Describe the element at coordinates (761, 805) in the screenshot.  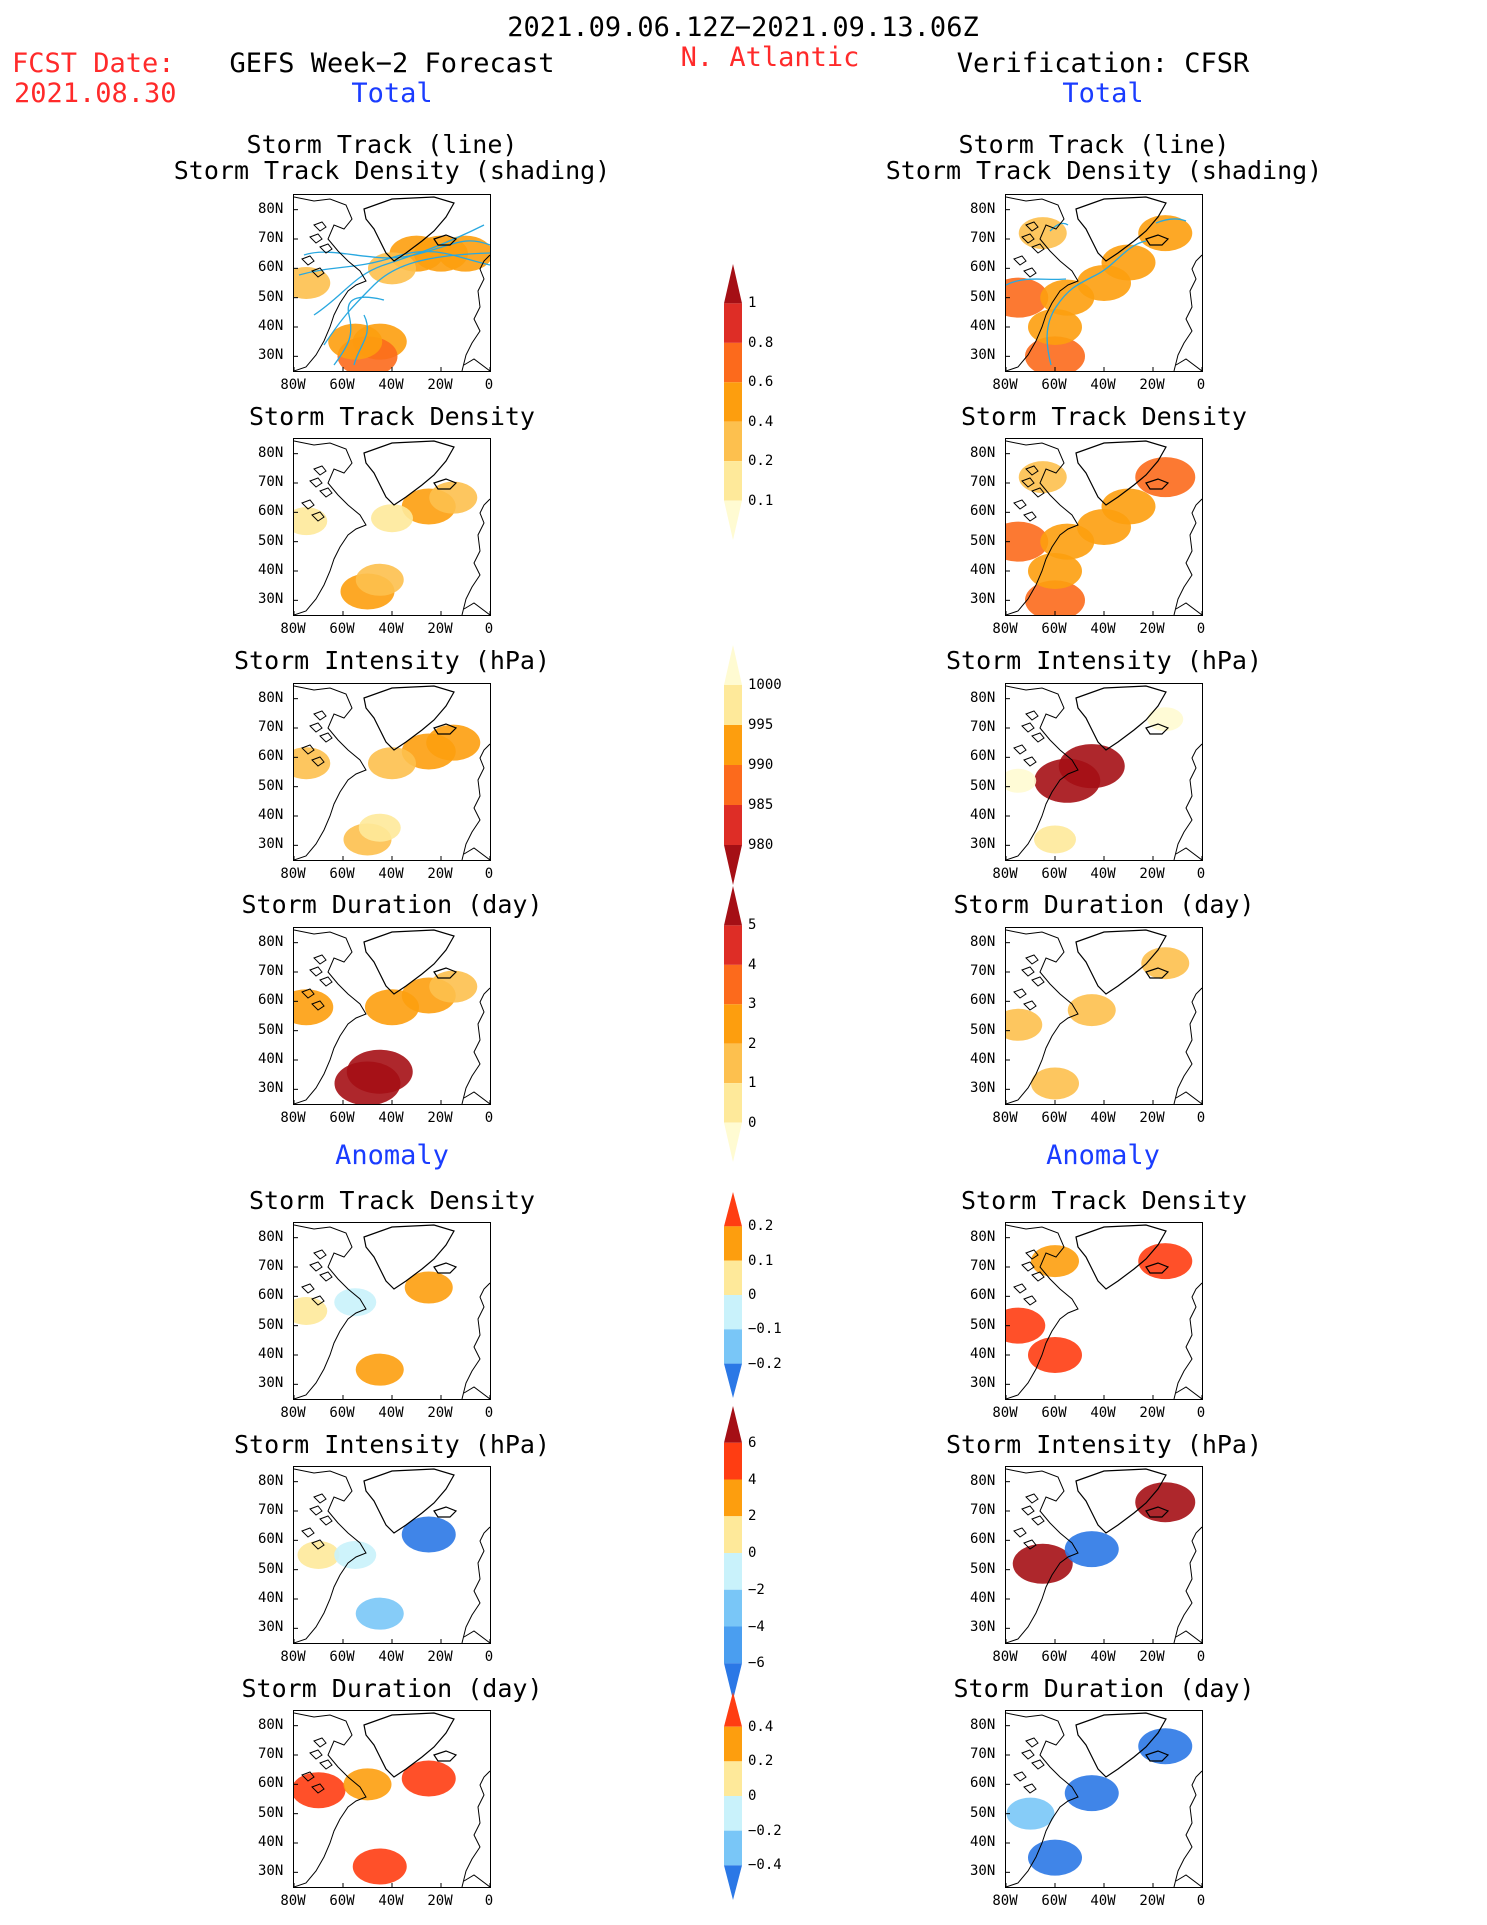
I see `colorbar-tick-label: 985` at that location.